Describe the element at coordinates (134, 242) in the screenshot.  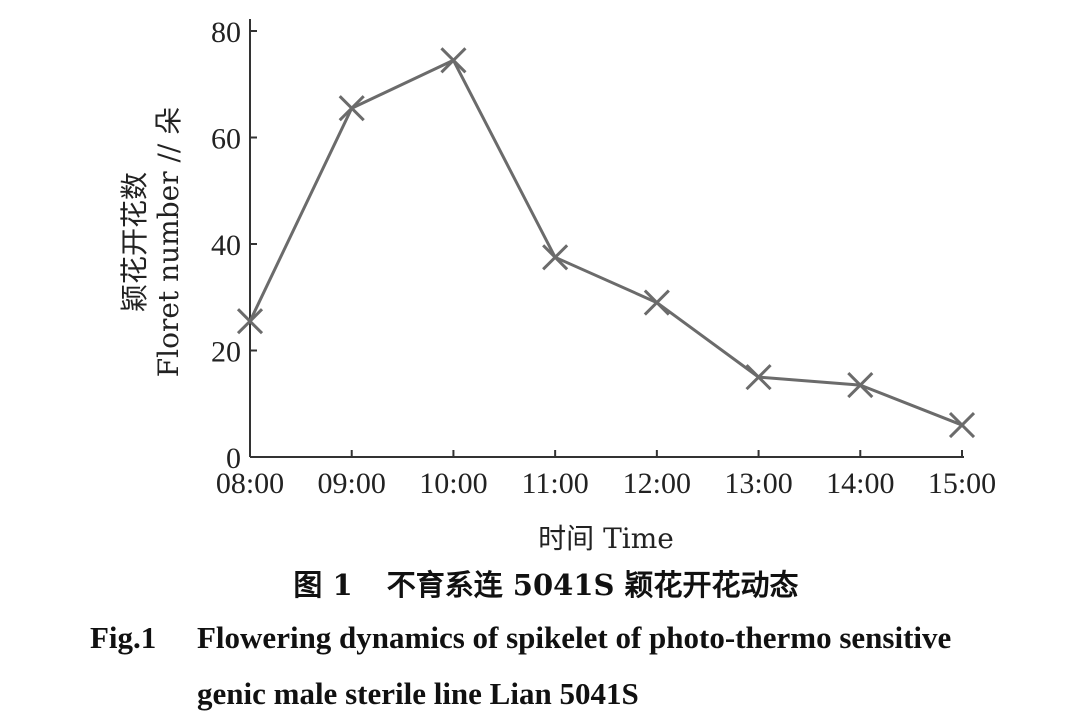
I see `y-axis-title-cn: 颖花开花数` at that location.